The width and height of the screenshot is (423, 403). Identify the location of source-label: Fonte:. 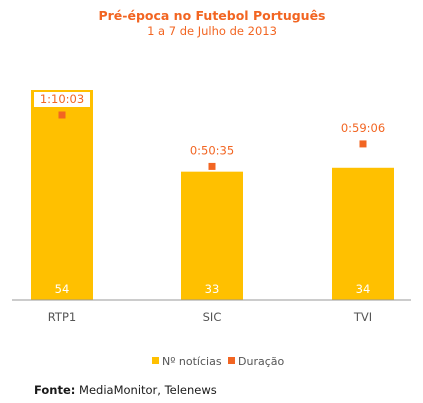
(55, 390).